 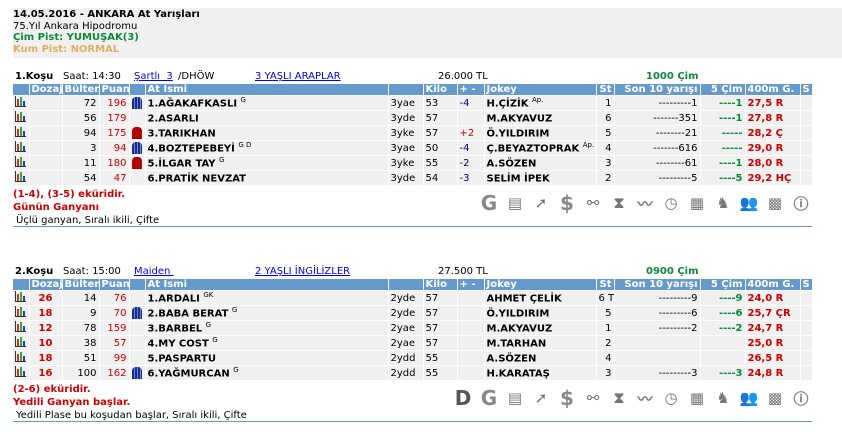 I want to click on horse-name: 4.MY COST G, so click(x=267, y=343).